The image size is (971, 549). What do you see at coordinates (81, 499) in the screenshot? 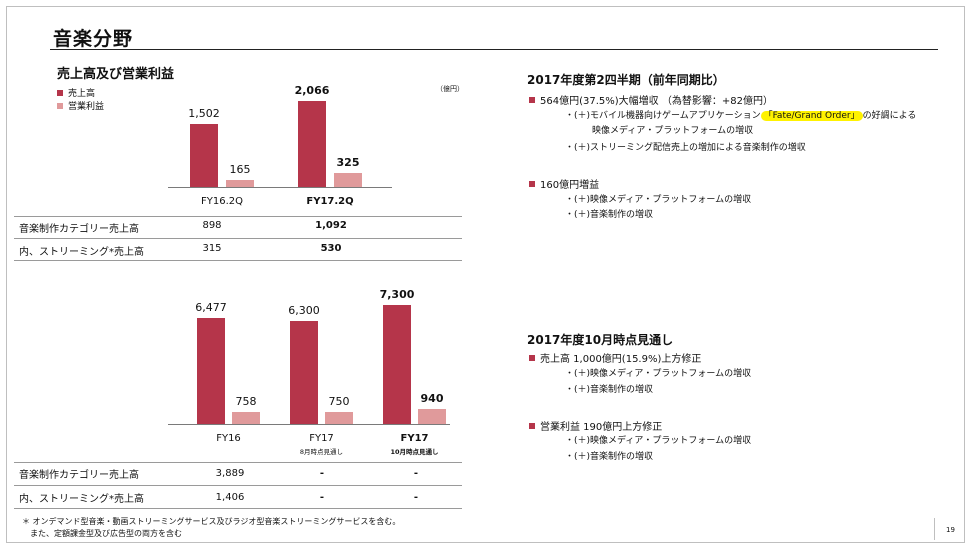
I see `table2-row2-label: 内、ストリーミング*売上高` at bounding box center [81, 499].